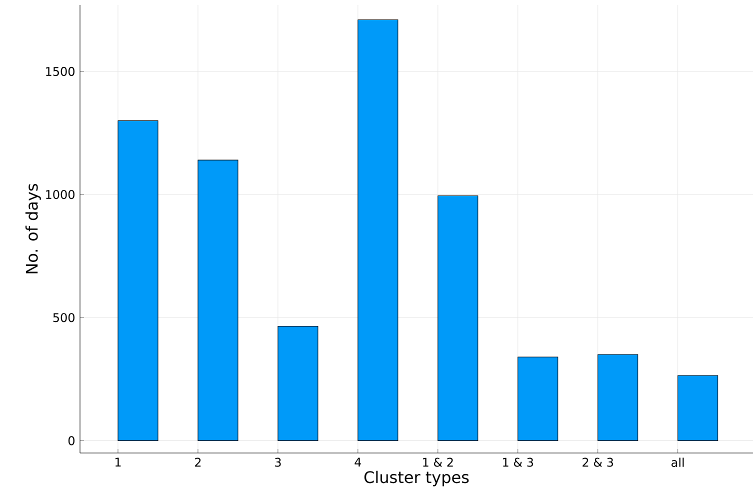  I want to click on y-tick-label: 500, so click(63, 317).